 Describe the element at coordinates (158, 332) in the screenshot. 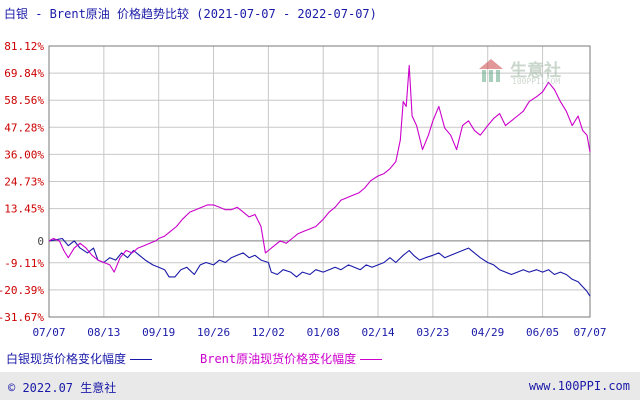

I see `x-tick-label: 09/19` at that location.